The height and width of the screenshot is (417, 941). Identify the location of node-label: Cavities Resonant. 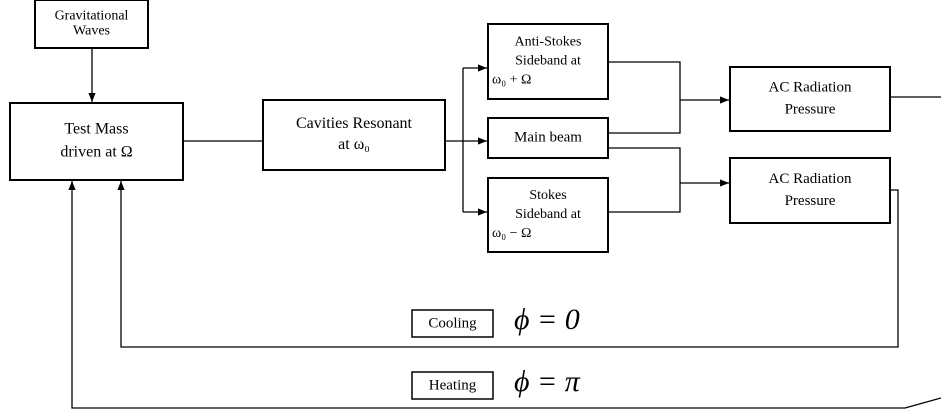
(354, 123).